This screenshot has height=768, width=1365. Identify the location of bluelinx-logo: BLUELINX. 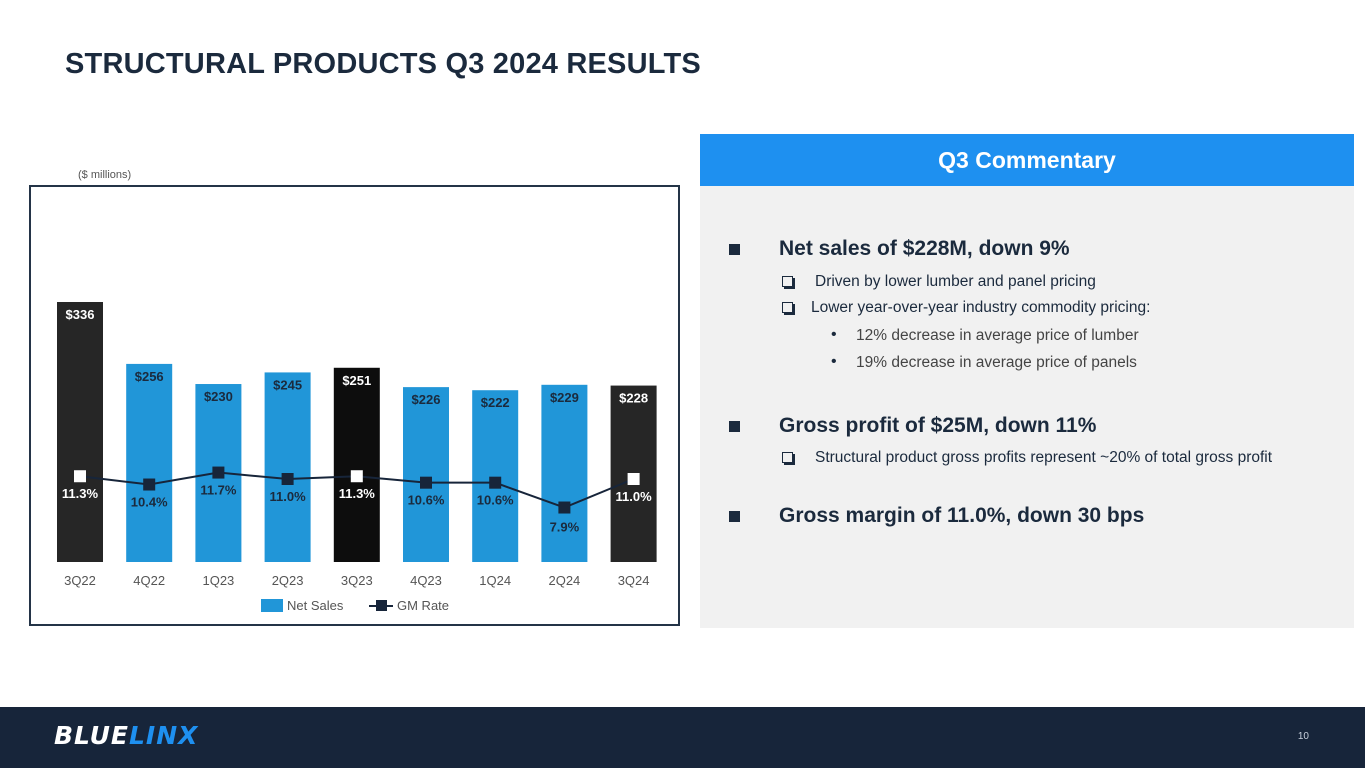
(126, 735).